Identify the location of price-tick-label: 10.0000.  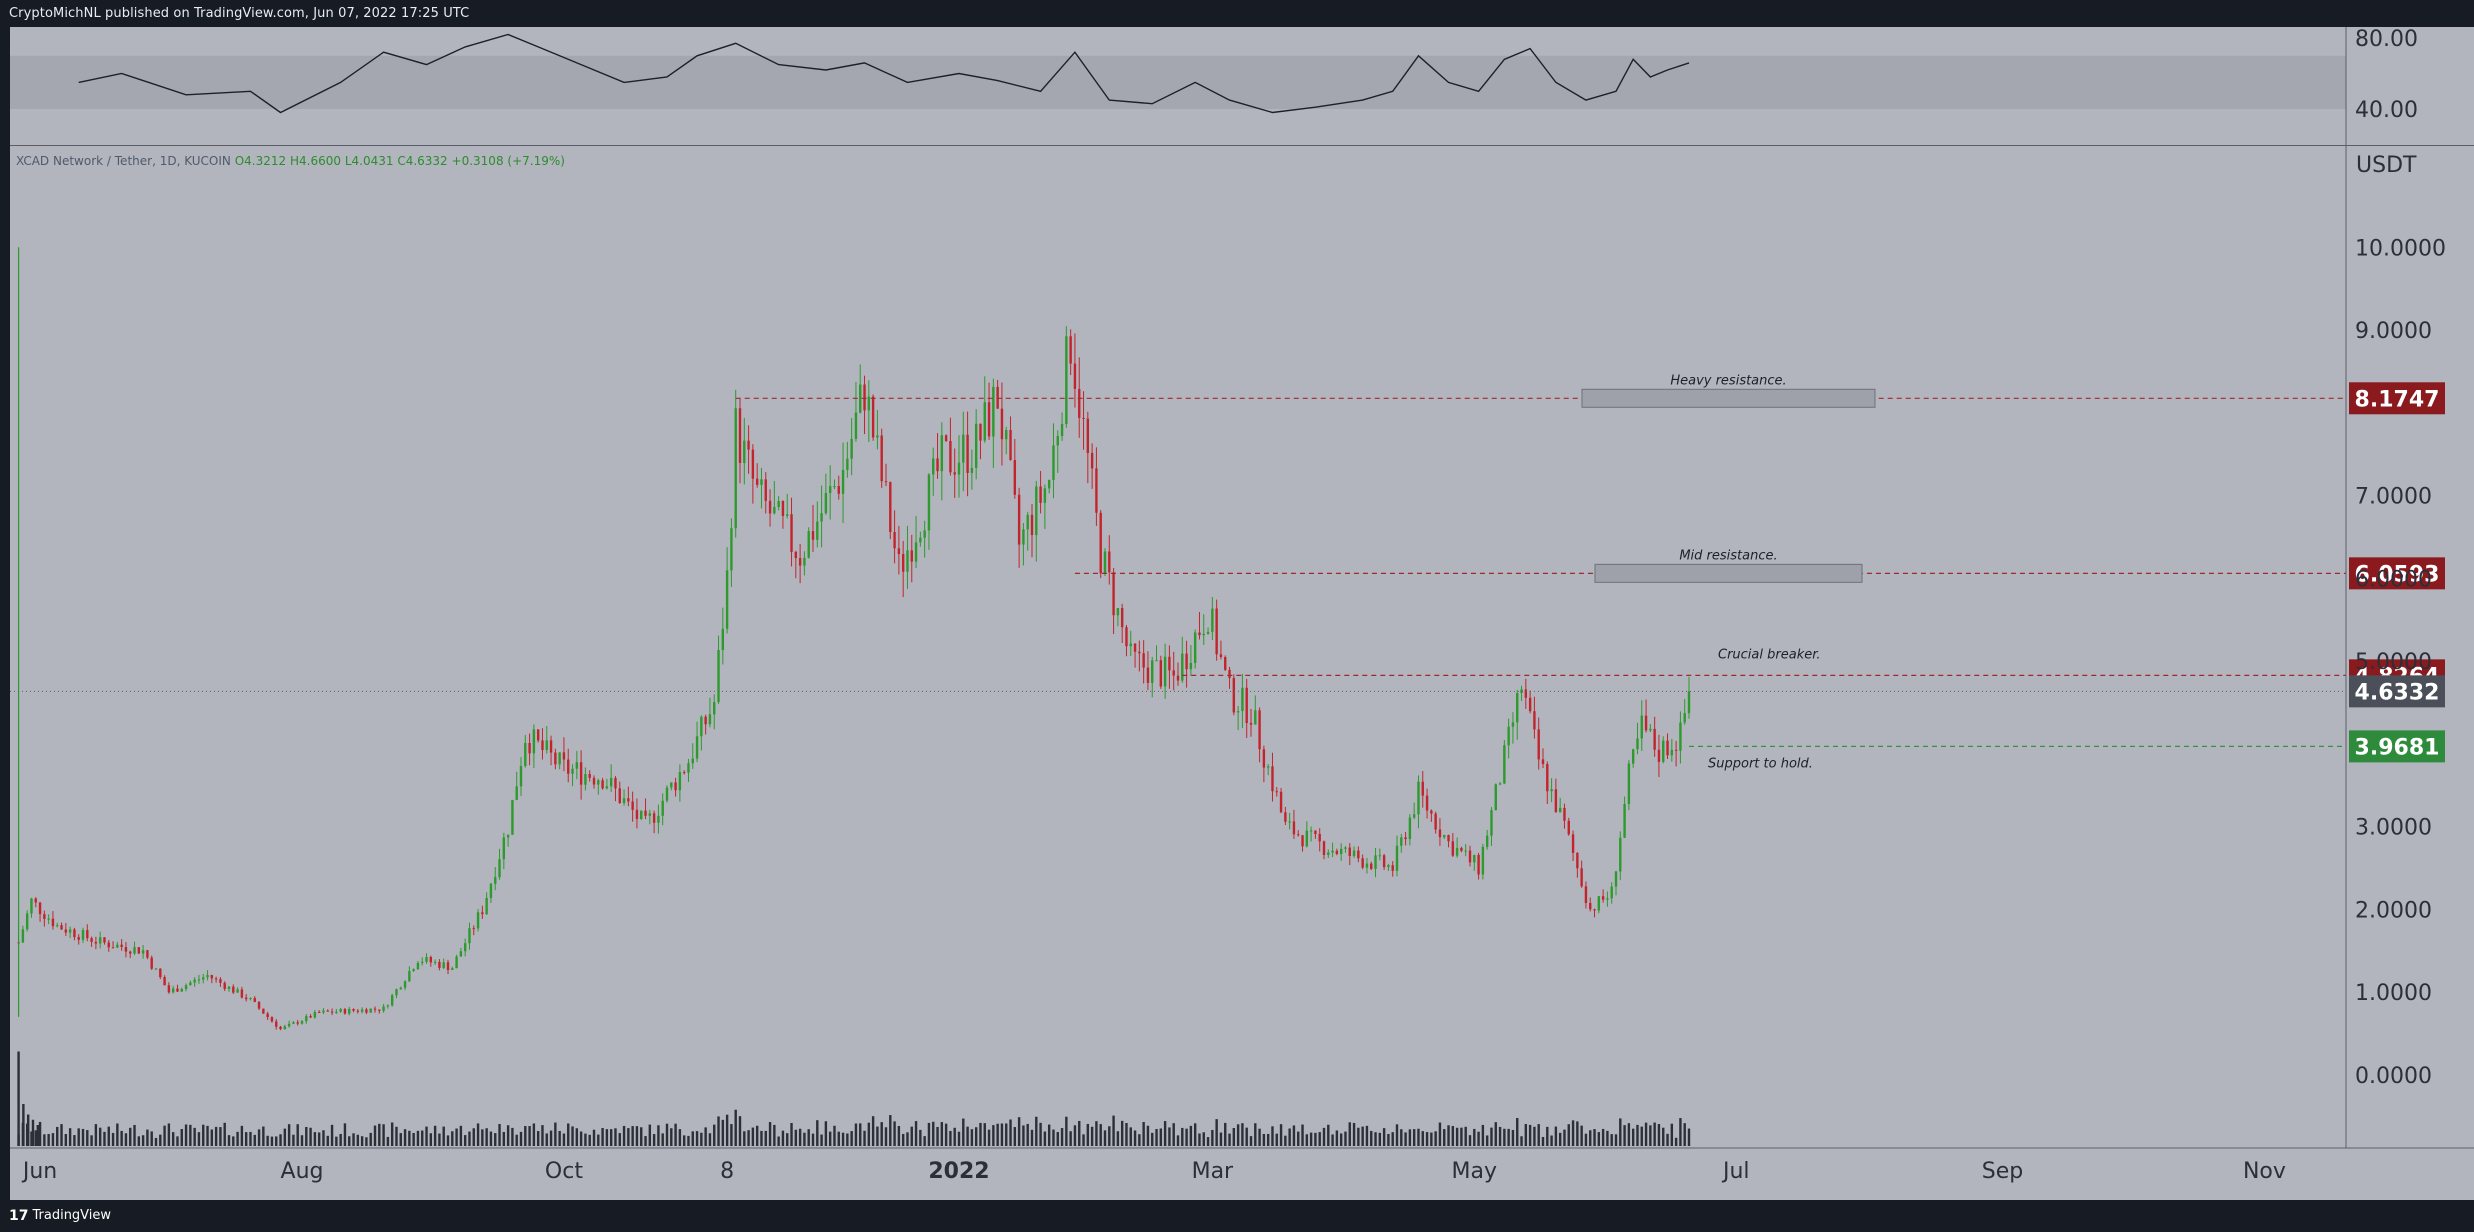
(2400, 248).